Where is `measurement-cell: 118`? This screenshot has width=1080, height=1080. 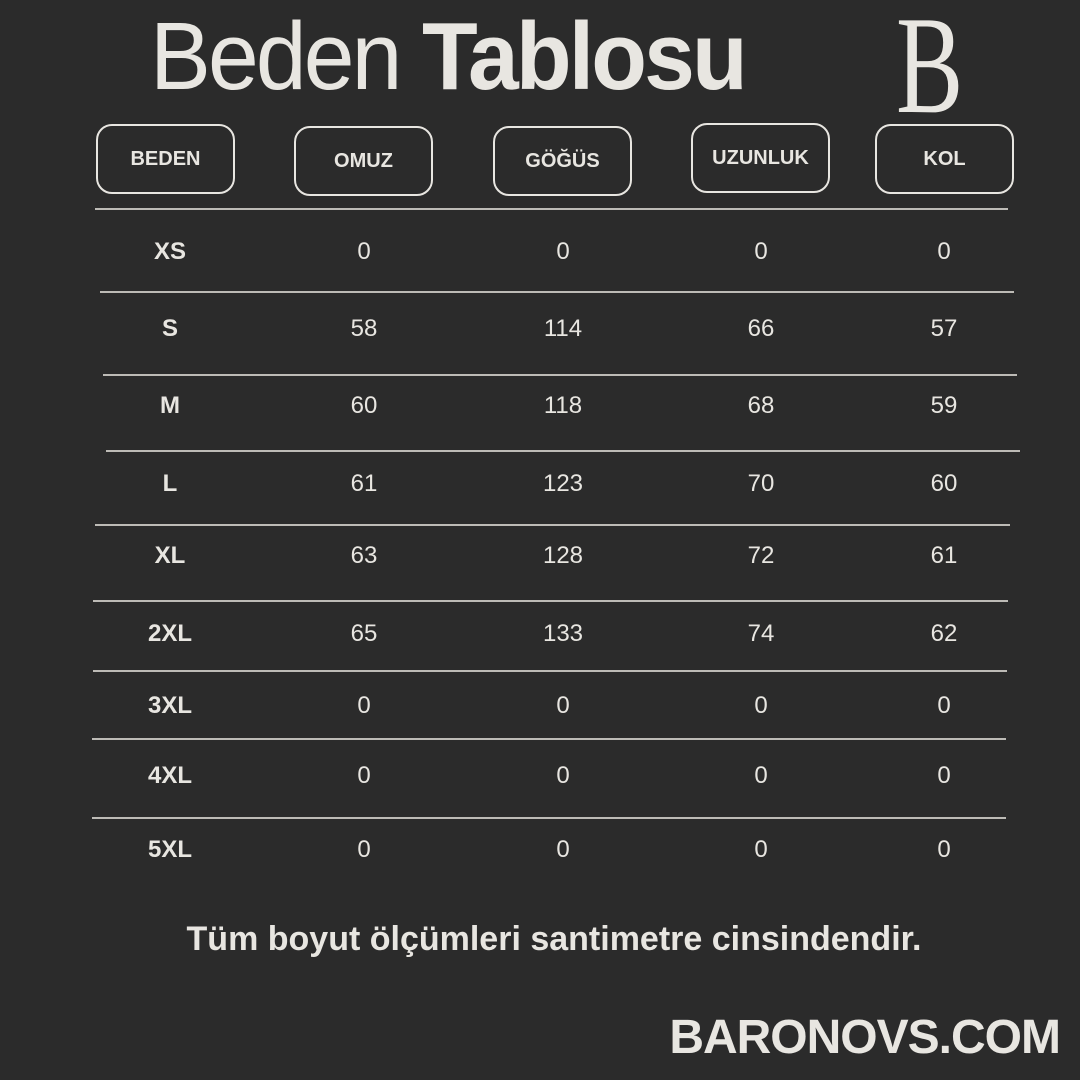 measurement-cell: 118 is located at coordinates (563, 405).